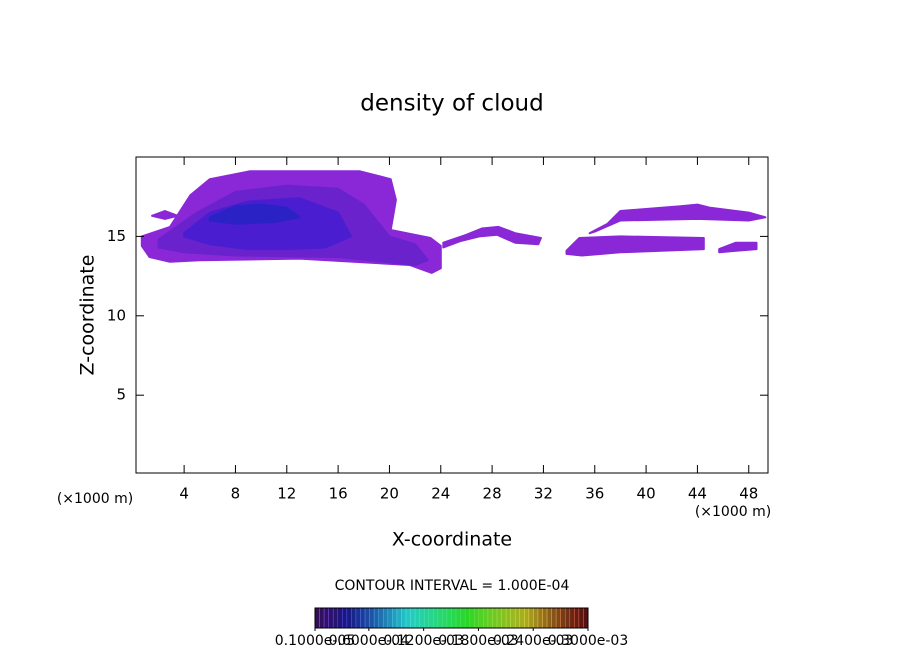 This screenshot has height=654, width=904. Describe the element at coordinates (116, 315) in the screenshot. I see `y-tick-label: 10` at that location.